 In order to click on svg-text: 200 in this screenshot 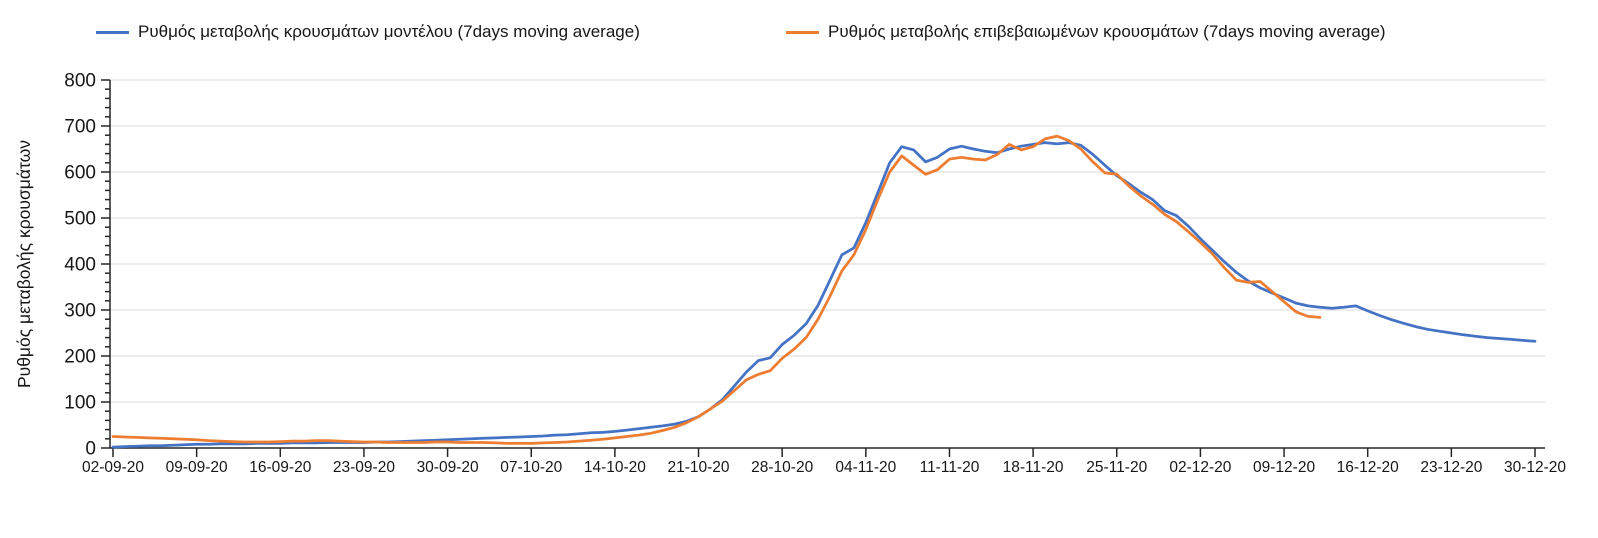, I will do `click(80, 357)`.